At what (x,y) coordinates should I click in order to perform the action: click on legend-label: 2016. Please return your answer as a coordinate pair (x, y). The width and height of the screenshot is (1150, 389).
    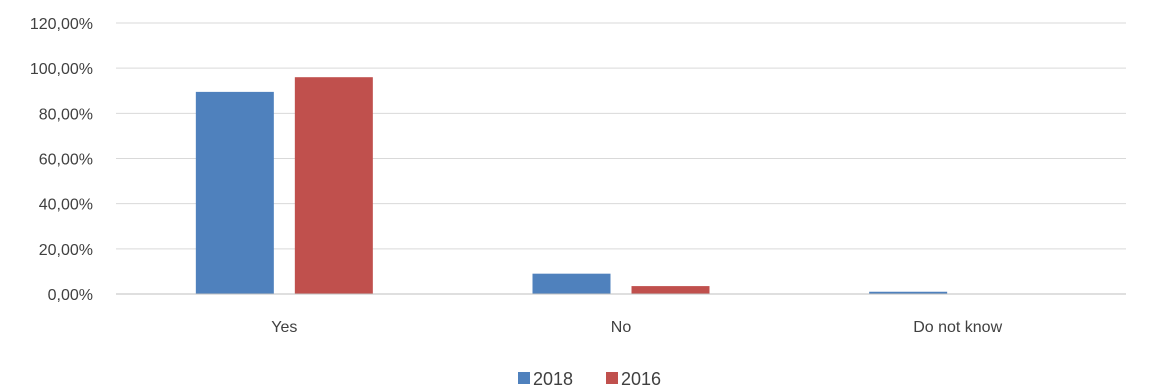
    Looking at the image, I should click on (641, 379).